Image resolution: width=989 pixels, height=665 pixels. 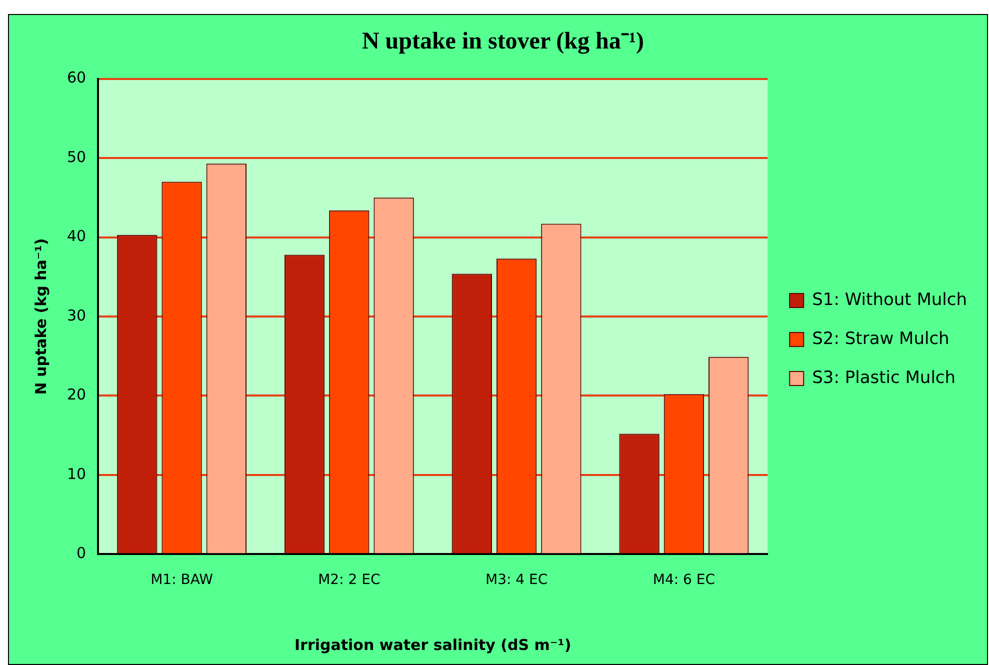 I want to click on y-tick-label: 50, so click(x=76, y=157).